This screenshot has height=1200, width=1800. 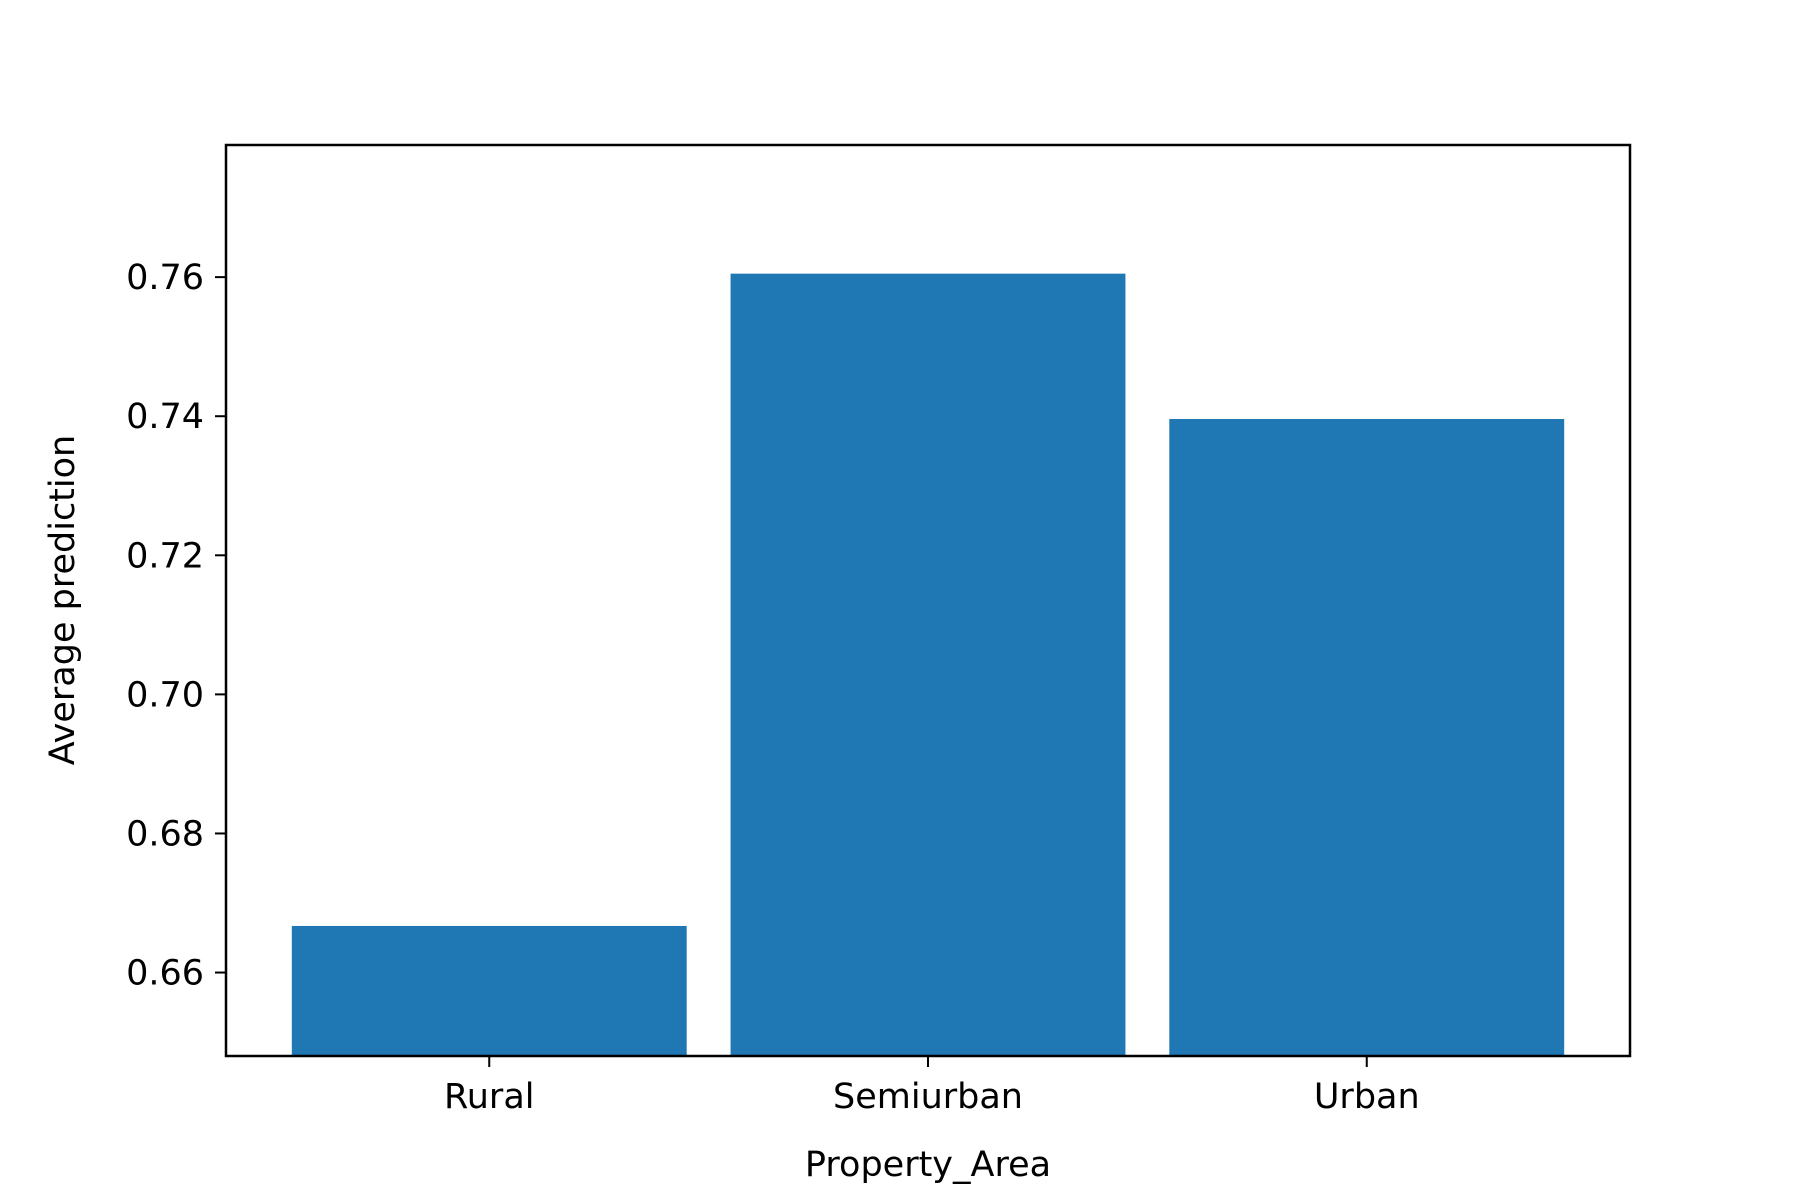 What do you see at coordinates (1367, 1097) in the screenshot?
I see `x-tick-label: Urban` at bounding box center [1367, 1097].